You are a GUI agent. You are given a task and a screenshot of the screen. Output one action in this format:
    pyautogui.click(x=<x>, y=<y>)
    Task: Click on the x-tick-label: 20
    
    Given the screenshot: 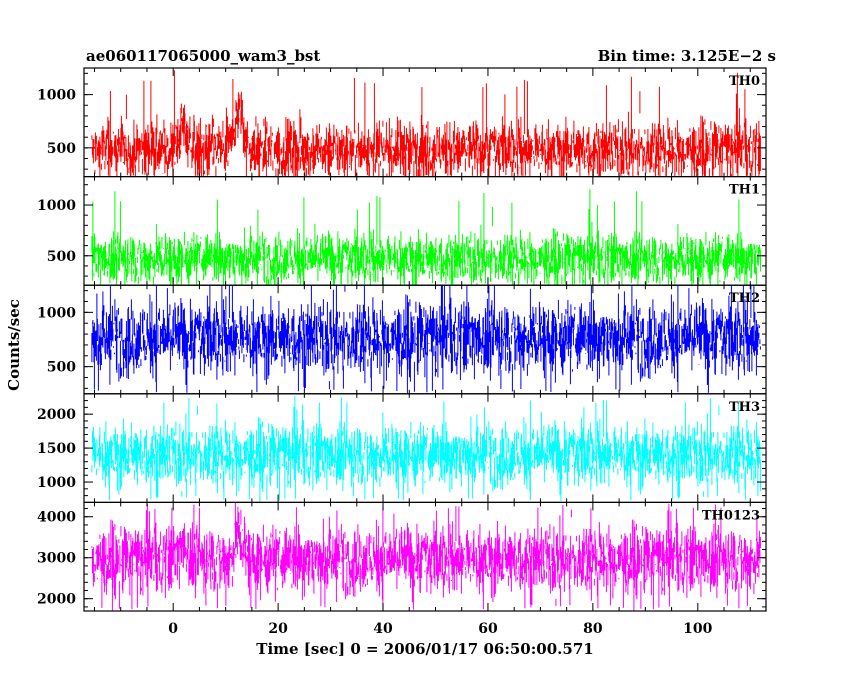 What is the action you would take?
    pyautogui.click(x=278, y=629)
    